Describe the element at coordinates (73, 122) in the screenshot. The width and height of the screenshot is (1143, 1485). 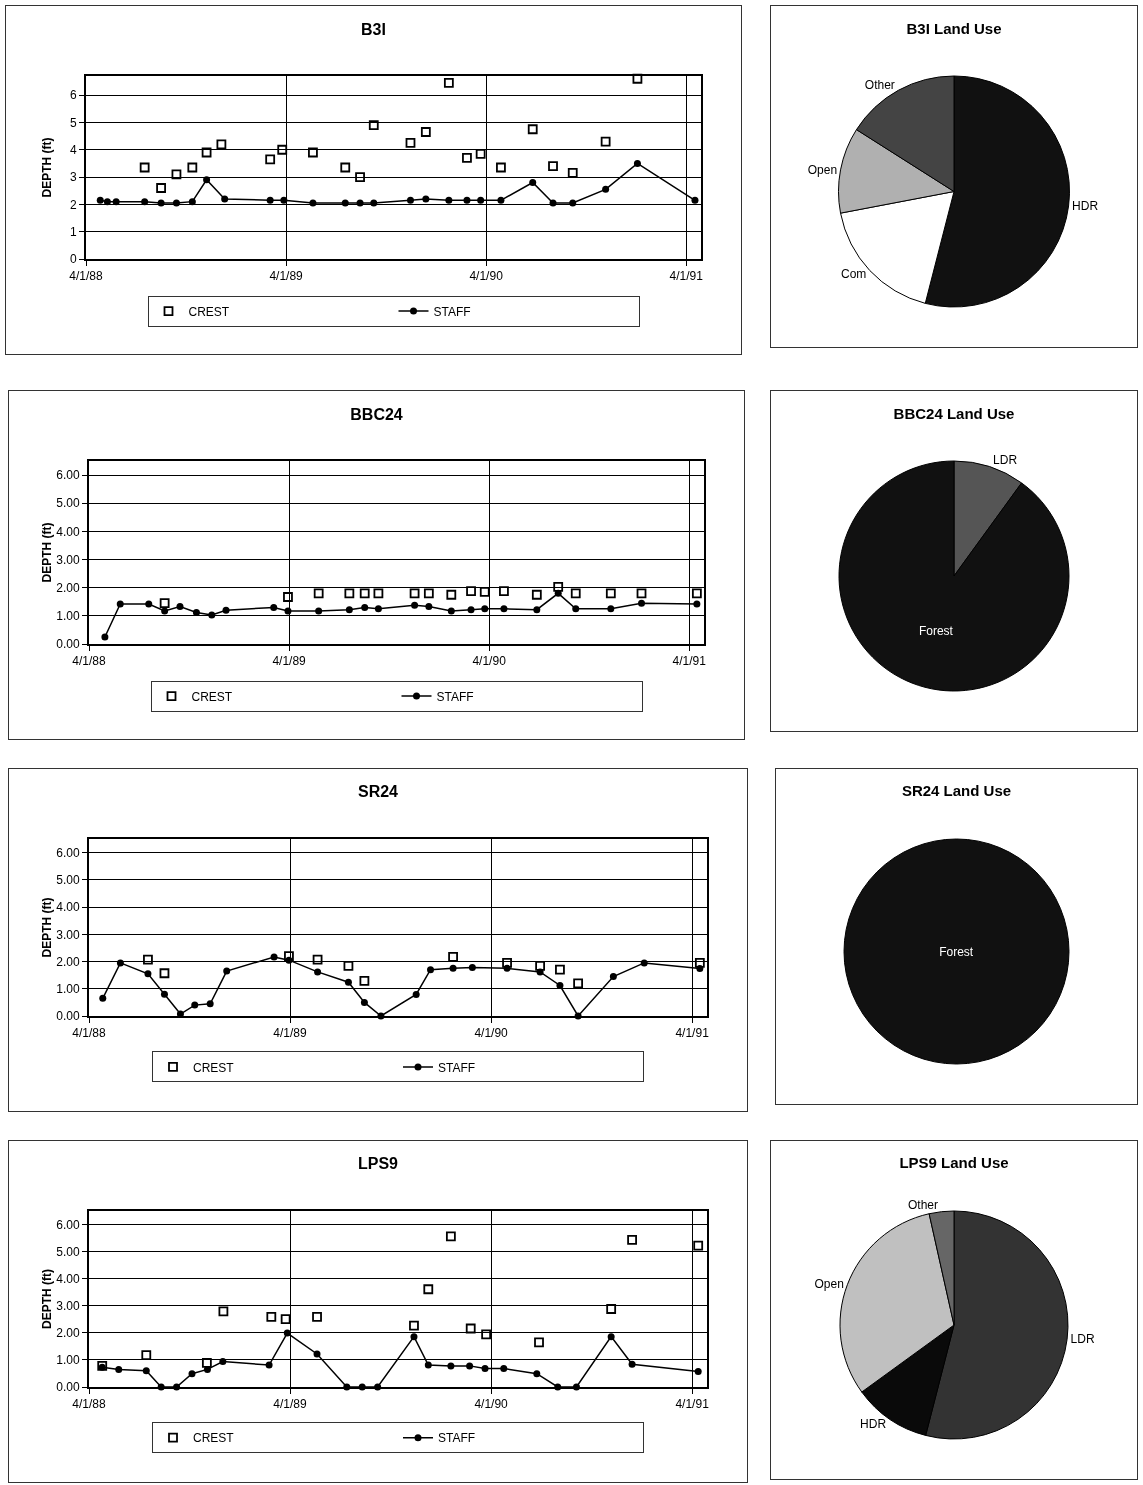
I see `y-tick-label: 5` at that location.